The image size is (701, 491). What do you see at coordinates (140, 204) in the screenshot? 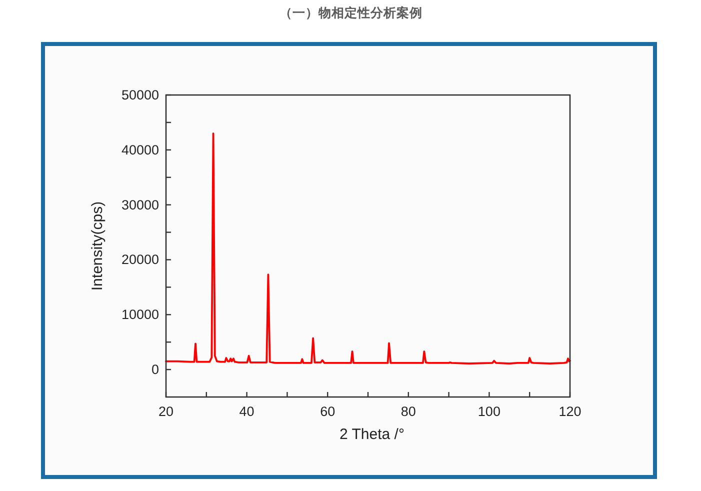
I see `y-tick-label: 30000` at bounding box center [140, 204].